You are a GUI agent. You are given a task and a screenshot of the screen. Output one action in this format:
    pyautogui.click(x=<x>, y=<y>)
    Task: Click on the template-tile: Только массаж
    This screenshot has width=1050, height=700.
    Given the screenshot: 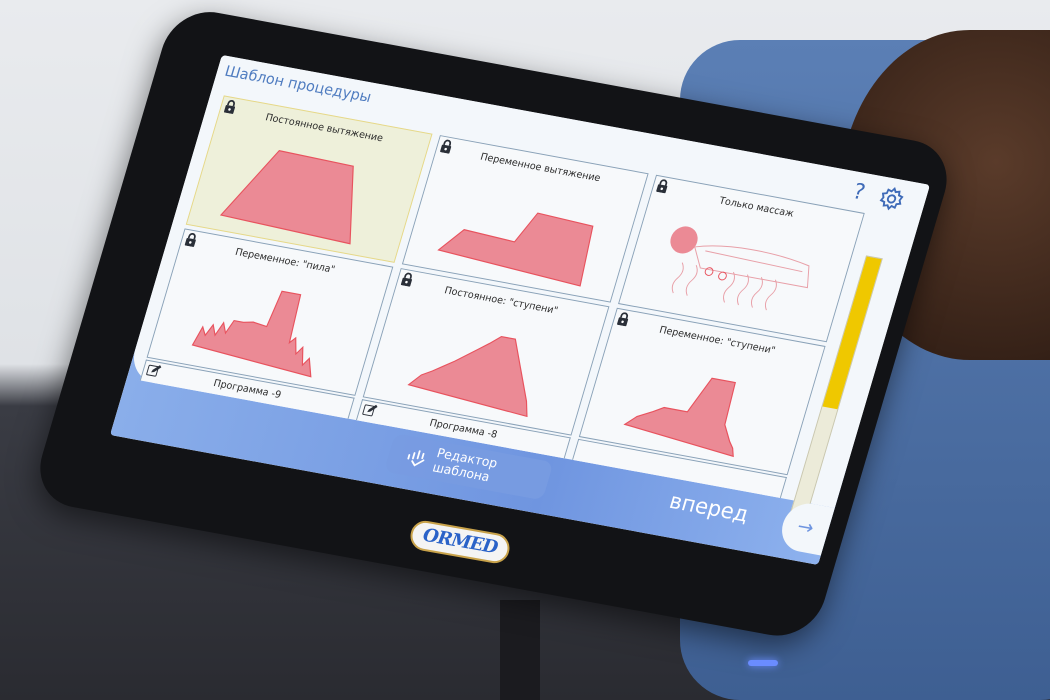 What is the action you would take?
    pyautogui.click(x=741, y=258)
    